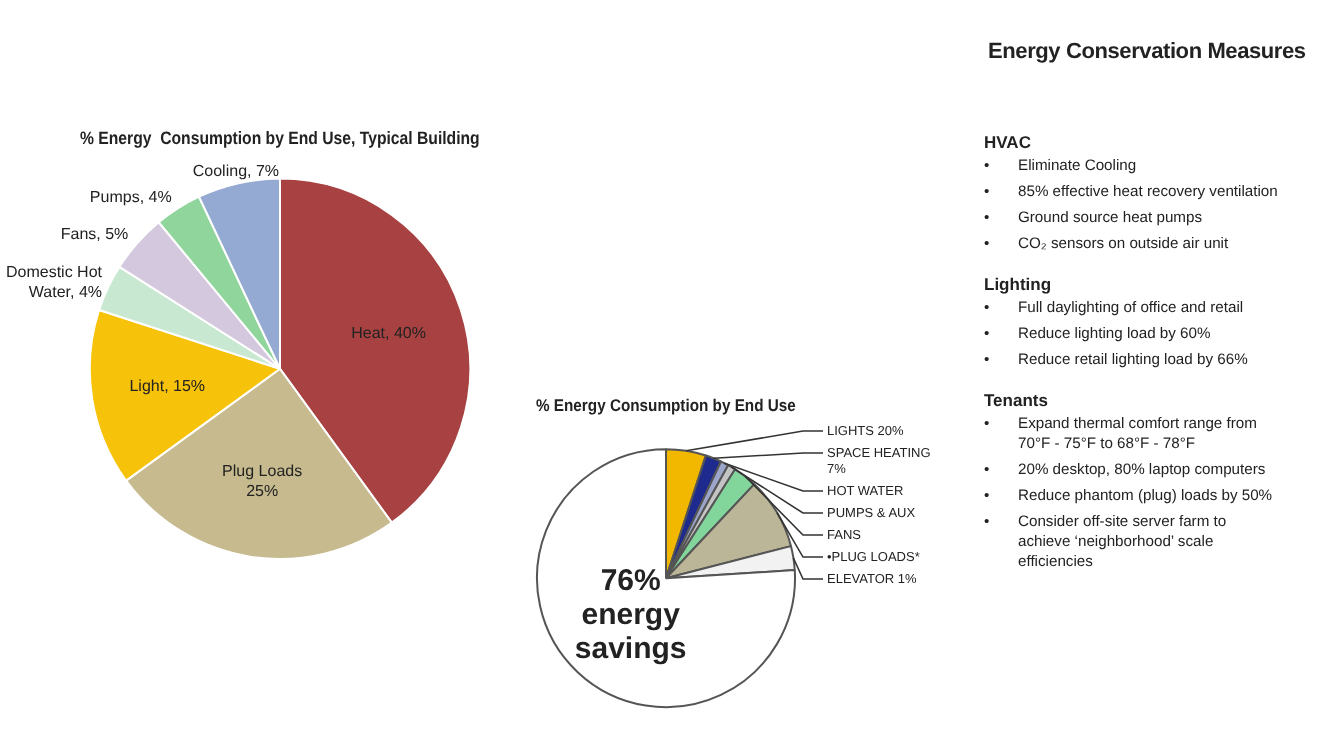  Describe the element at coordinates (388, 332) in the screenshot. I see `slice-label: Heat, 40%` at that location.